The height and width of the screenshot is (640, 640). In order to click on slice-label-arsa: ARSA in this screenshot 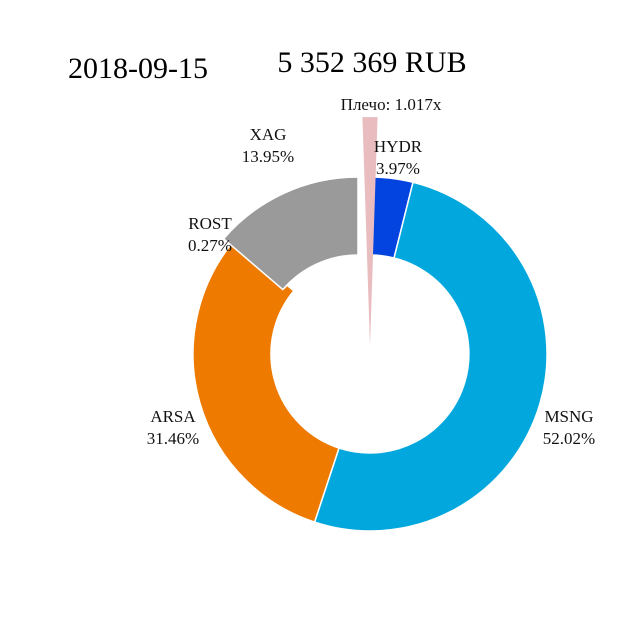, I will do `click(173, 416)`.